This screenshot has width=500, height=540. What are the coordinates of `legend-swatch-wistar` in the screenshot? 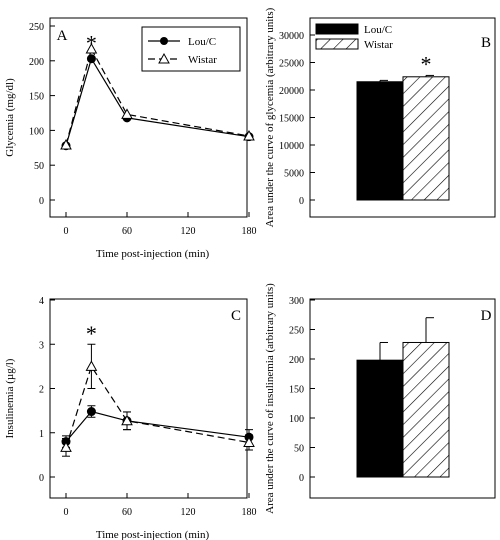 It's located at (337, 44).